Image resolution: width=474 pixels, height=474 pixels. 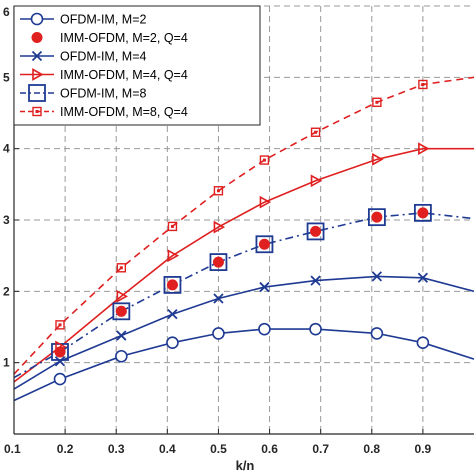 What do you see at coordinates (167, 449) in the screenshot?
I see `x-tick-label: 0.4` at bounding box center [167, 449].